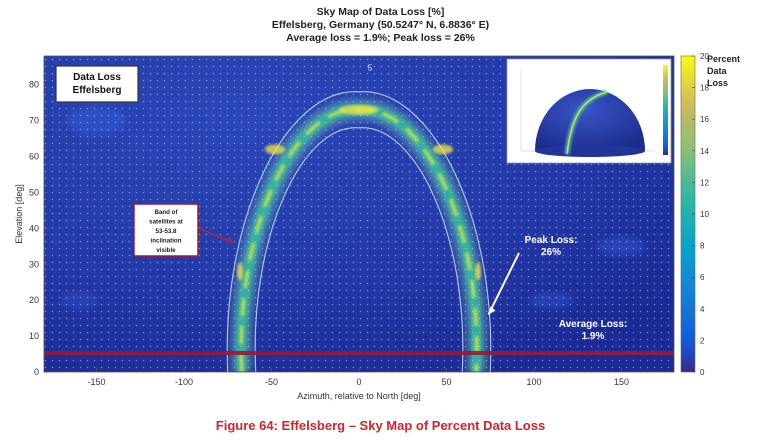  I want to click on y-tick-label: 70, so click(34, 121).